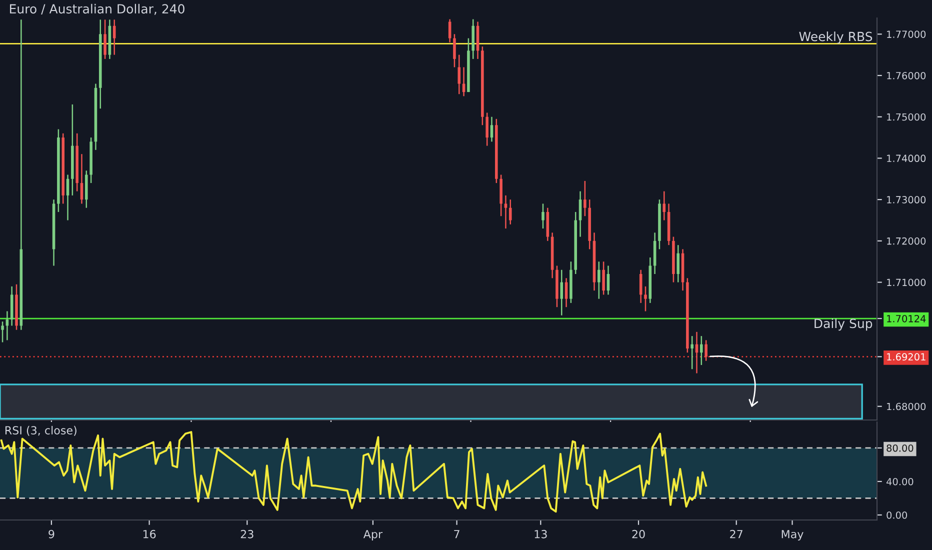 The width and height of the screenshot is (932, 550). What do you see at coordinates (793, 535) in the screenshot?
I see `x-tick-label: May` at bounding box center [793, 535].